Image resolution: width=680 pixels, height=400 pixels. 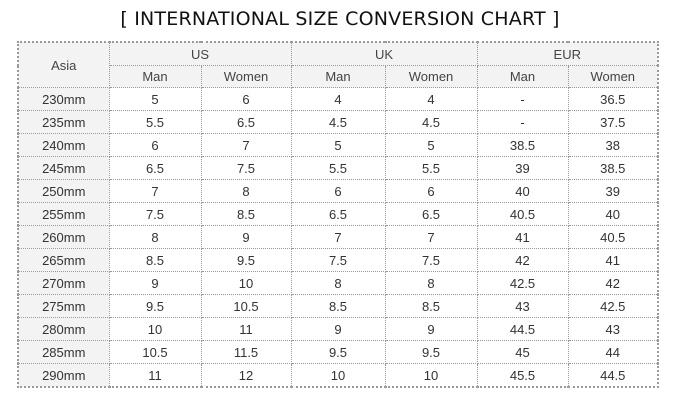 What do you see at coordinates (522, 283) in the screenshot?
I see `cell-eur-man: 42.5` at bounding box center [522, 283].